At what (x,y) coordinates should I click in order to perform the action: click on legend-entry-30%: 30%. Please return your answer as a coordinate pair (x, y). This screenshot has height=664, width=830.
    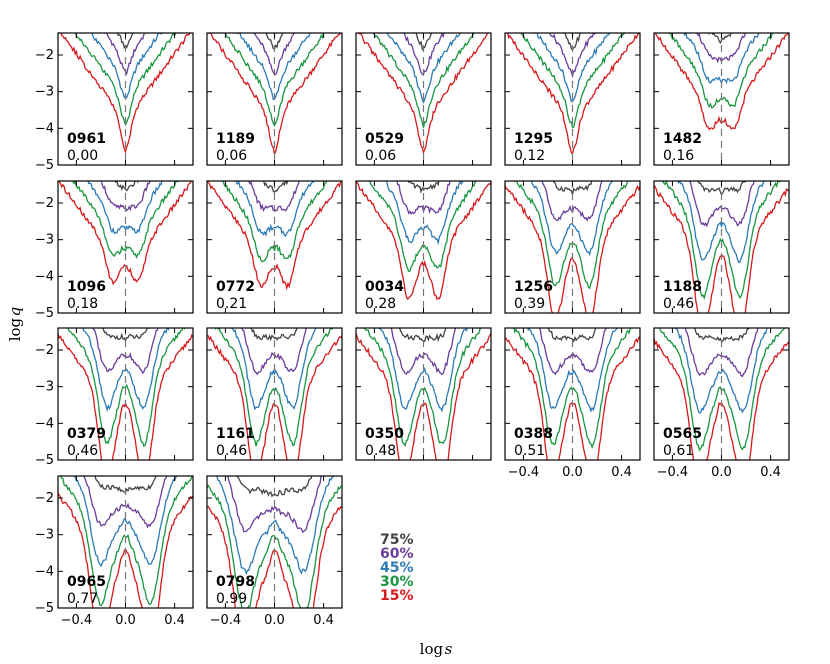
    Looking at the image, I should click on (397, 582).